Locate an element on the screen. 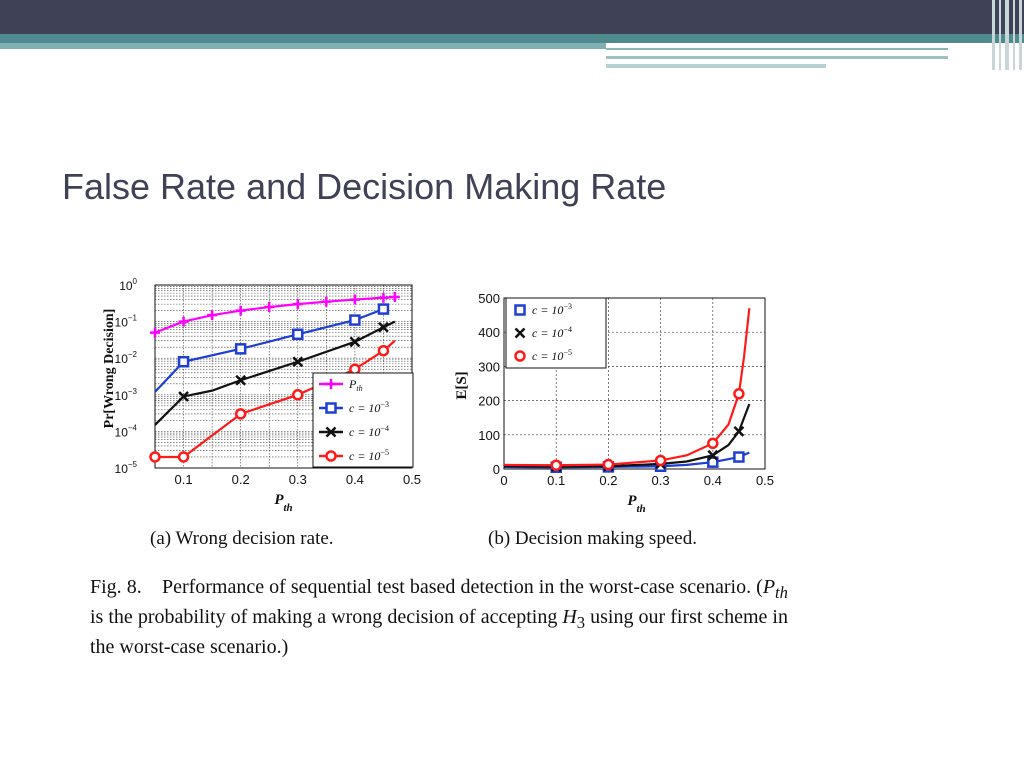 The image size is (1024, 768). x-tick-label: 0.2 is located at coordinates (608, 480).